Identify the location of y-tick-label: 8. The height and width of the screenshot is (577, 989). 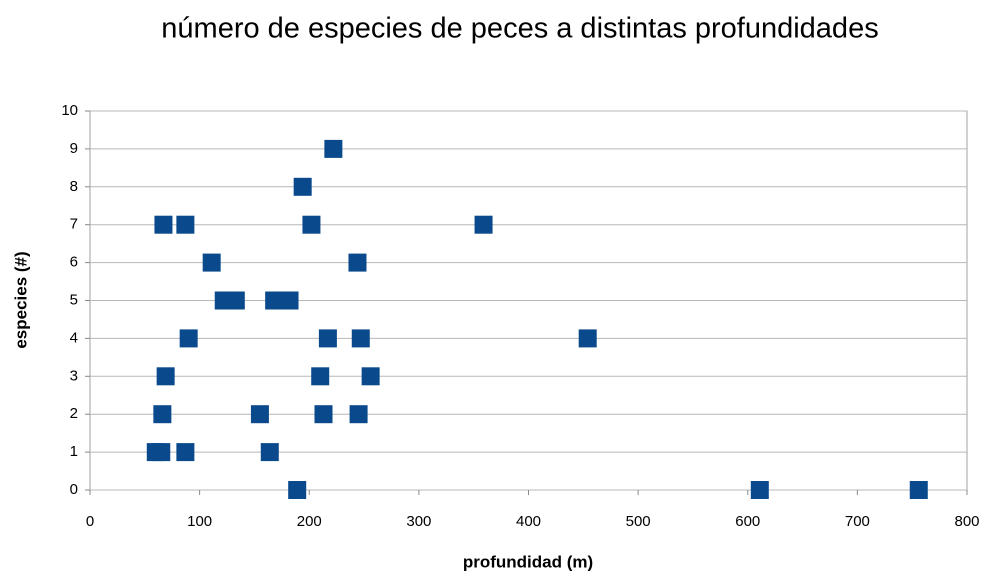
(74, 186).